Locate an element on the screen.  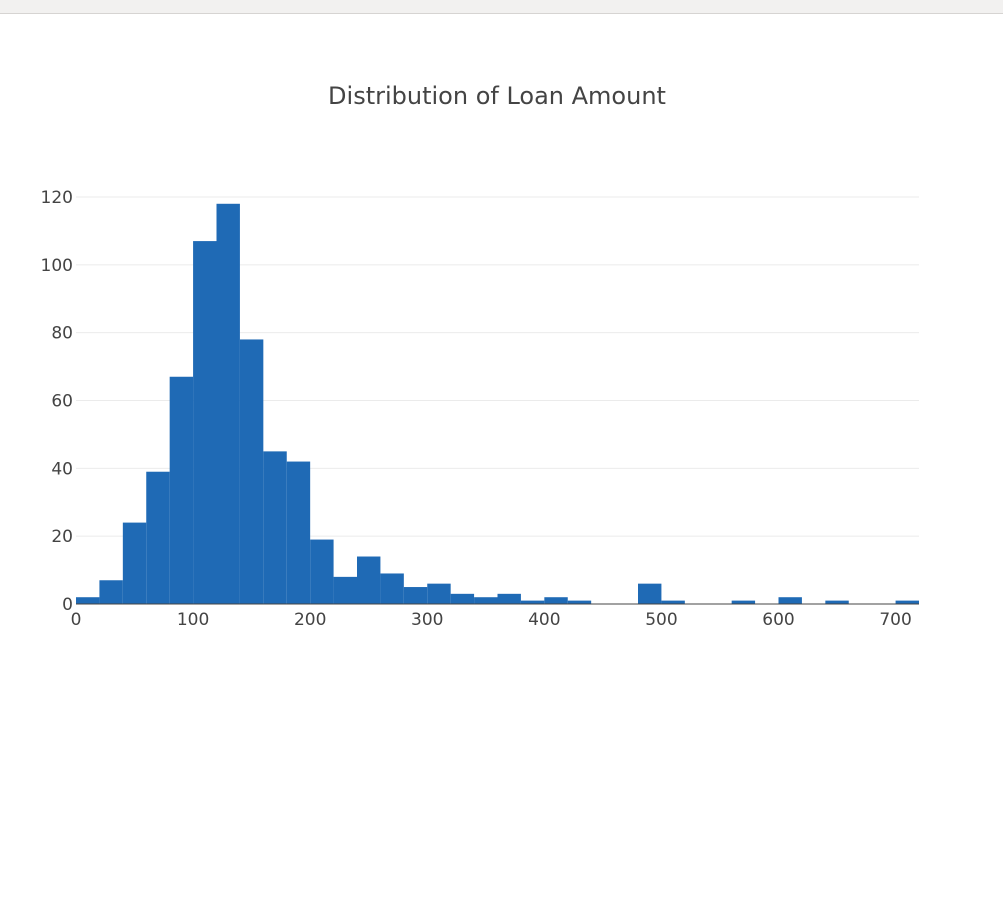
x-tick-label-100: 100 is located at coordinates (193, 620).